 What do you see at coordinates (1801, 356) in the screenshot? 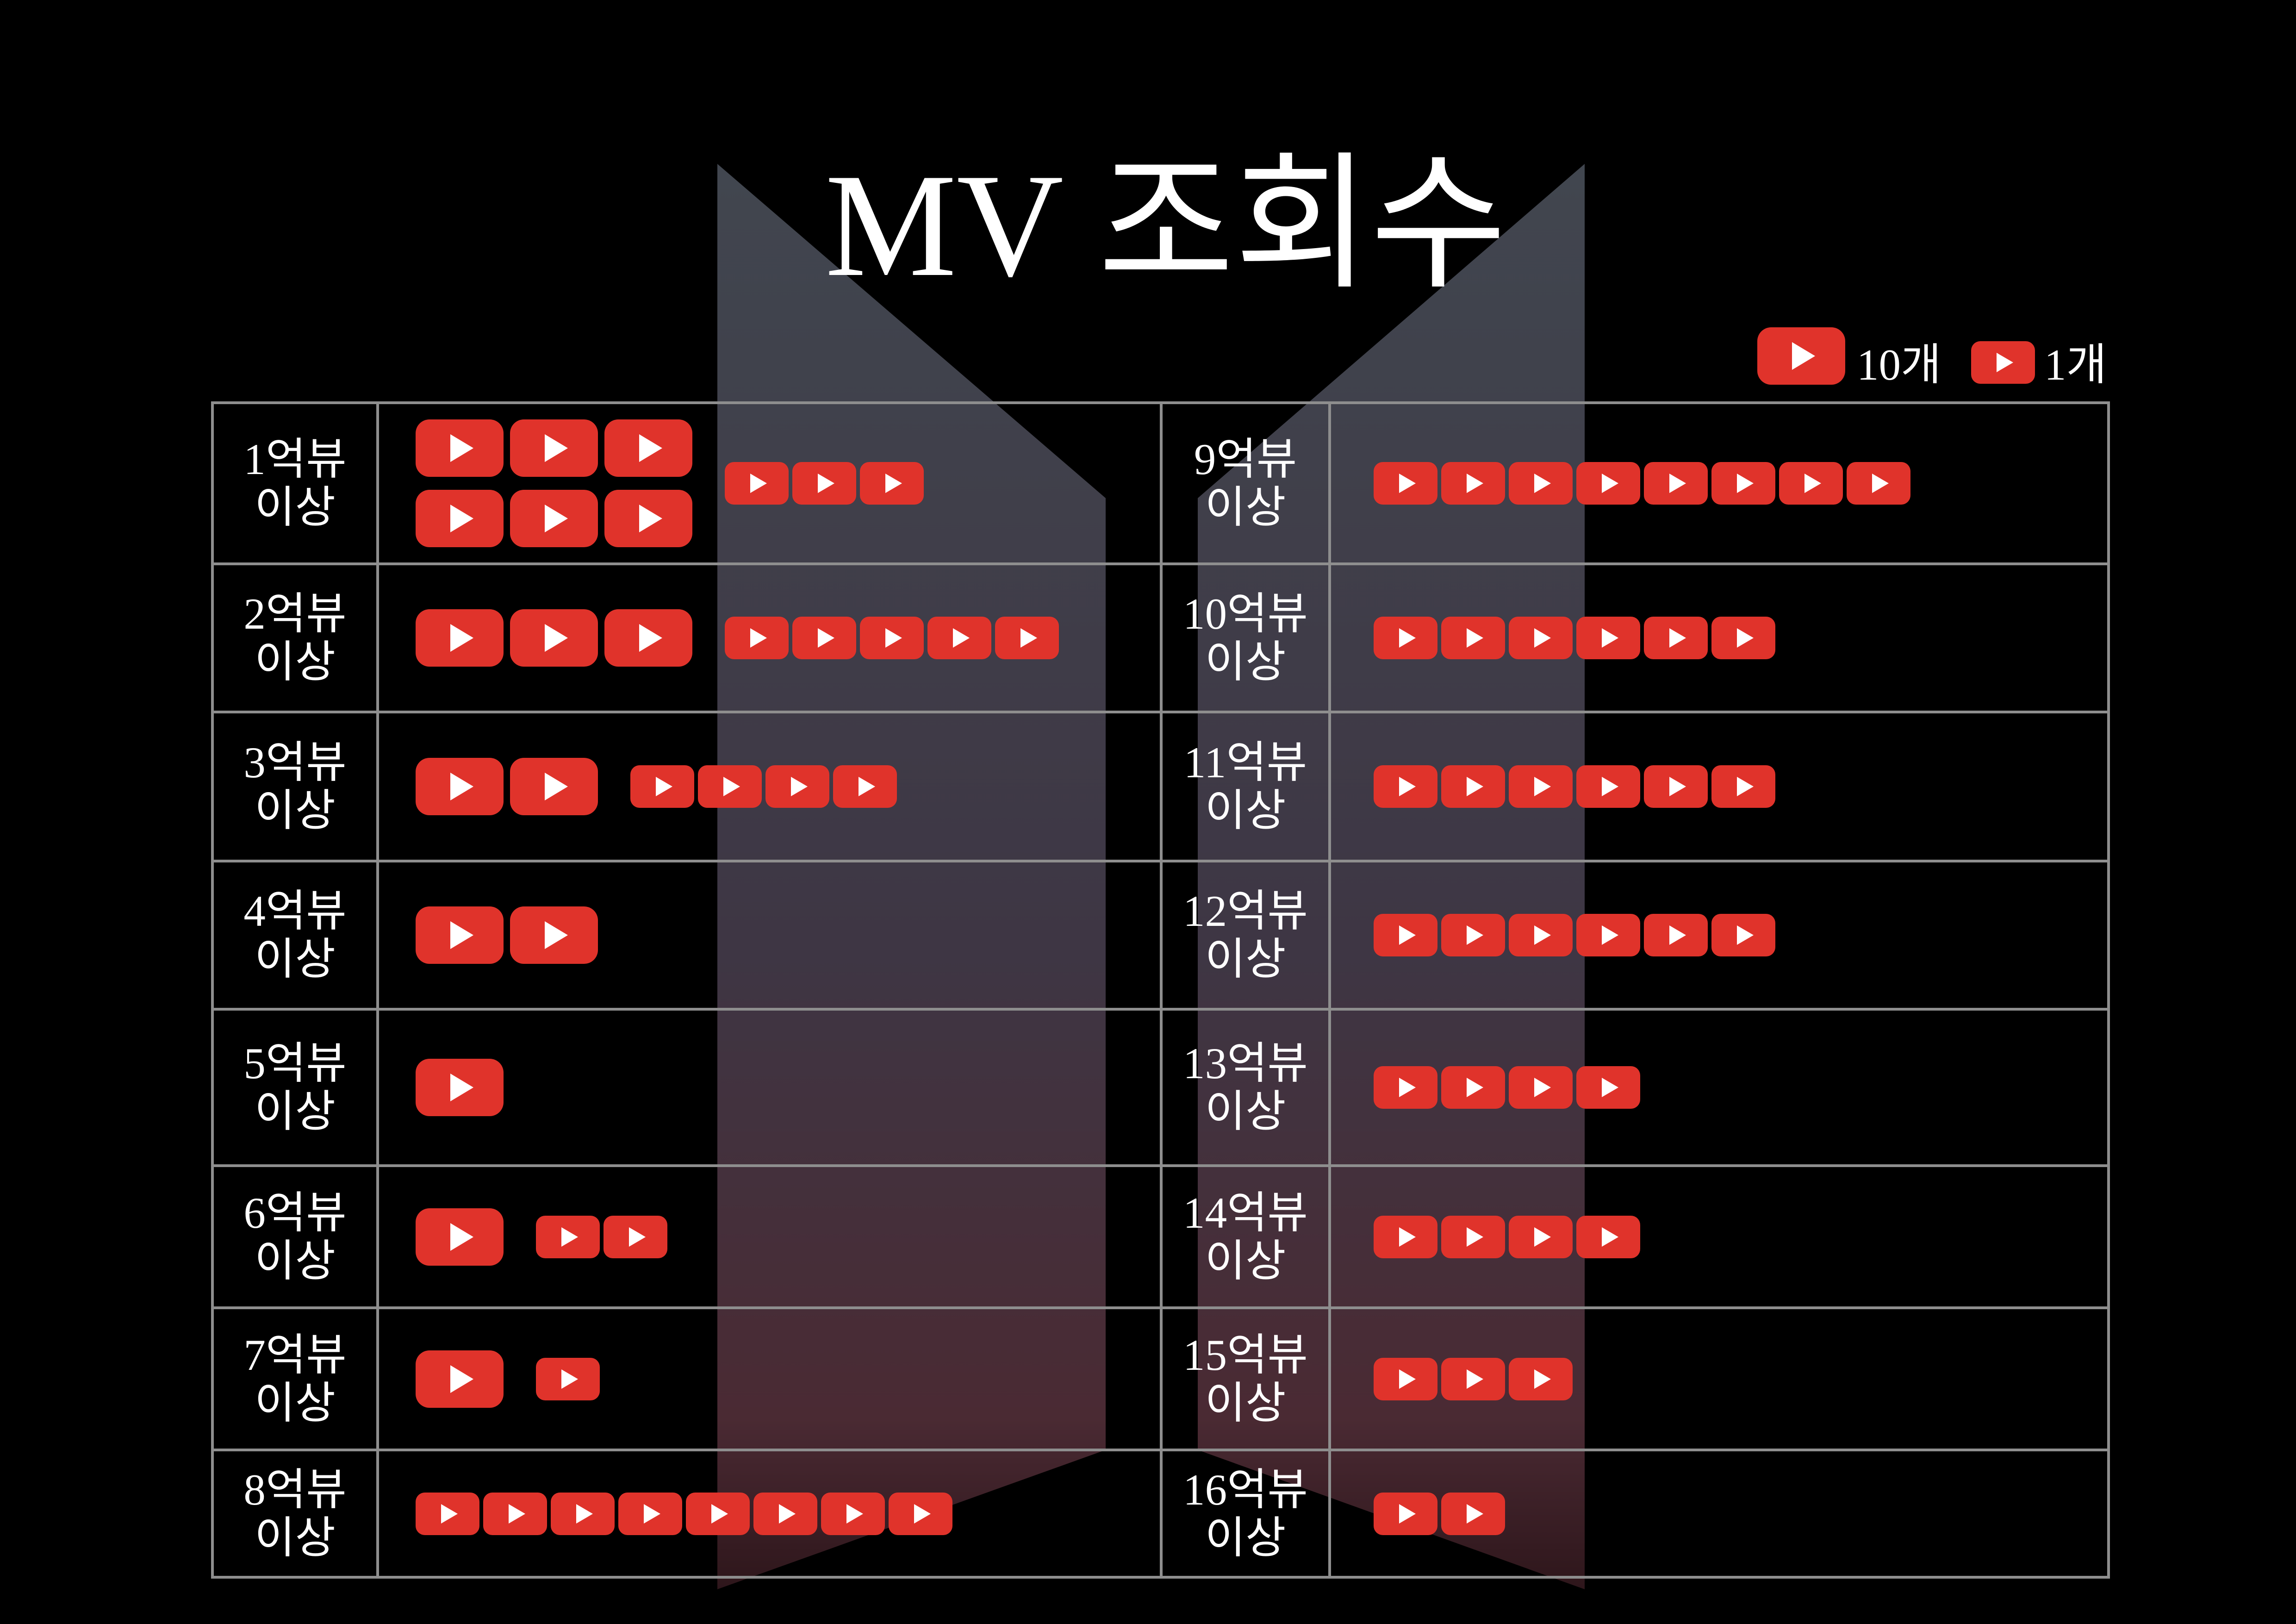
I see `legend-youtube-play-icon-large` at bounding box center [1801, 356].